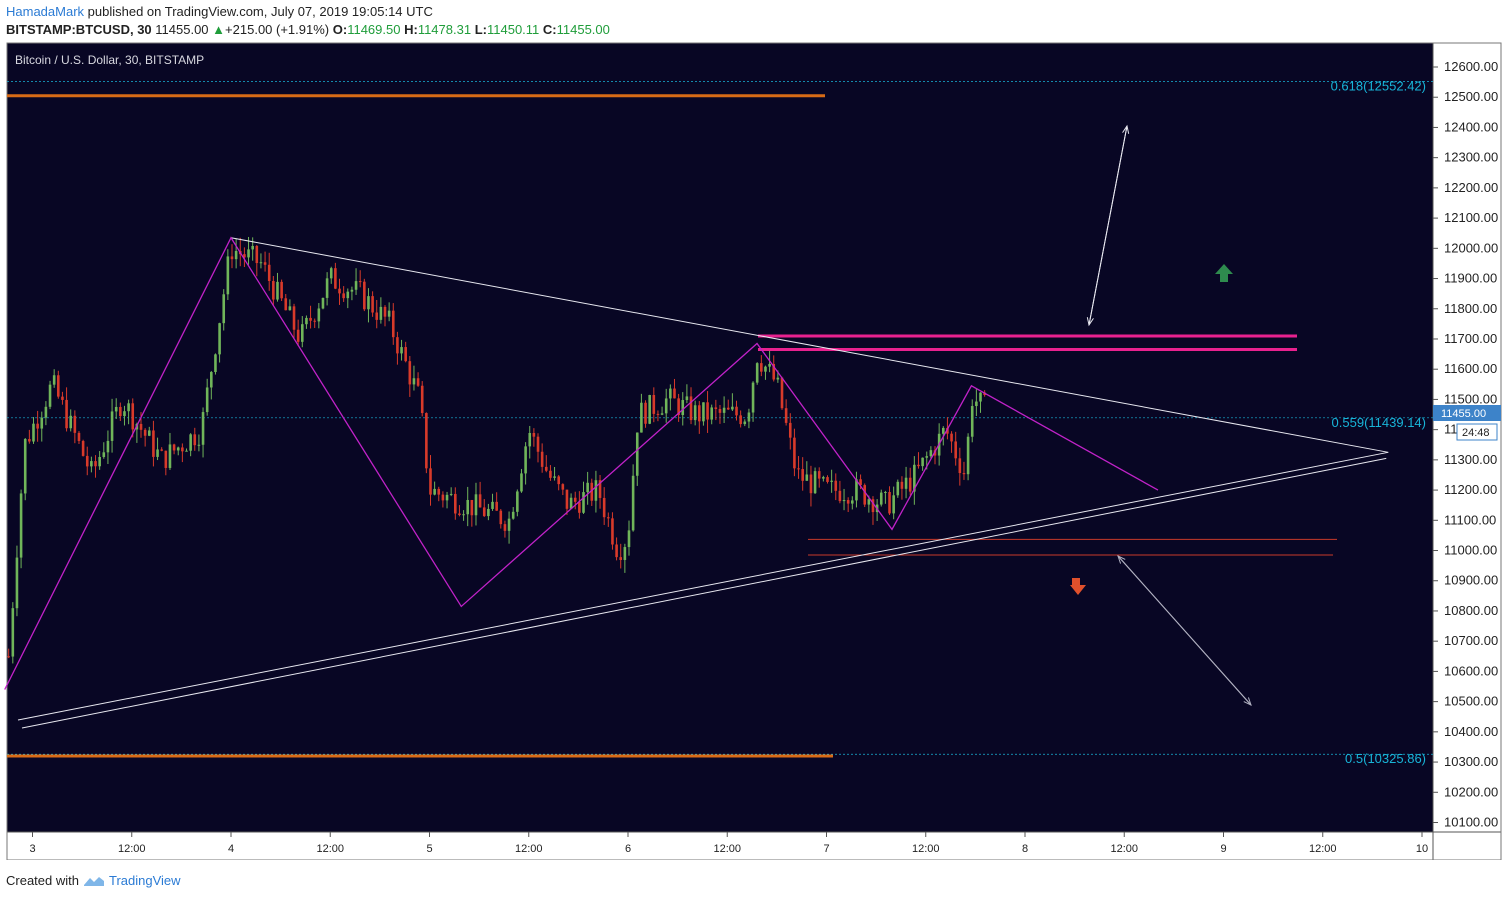  Describe the element at coordinates (1078, 586) in the screenshot. I see `red-down-arrow-icon` at that location.